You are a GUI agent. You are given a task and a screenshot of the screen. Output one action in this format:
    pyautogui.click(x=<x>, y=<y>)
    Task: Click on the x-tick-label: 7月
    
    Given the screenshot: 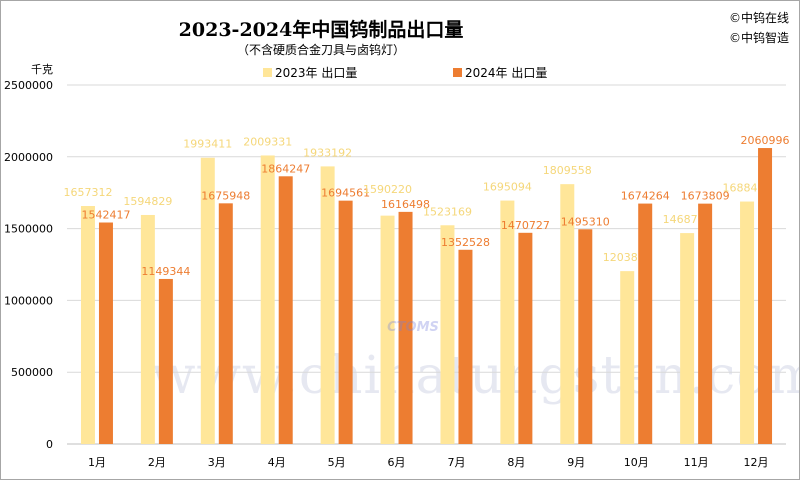 What is the action you would take?
    pyautogui.click(x=456, y=462)
    